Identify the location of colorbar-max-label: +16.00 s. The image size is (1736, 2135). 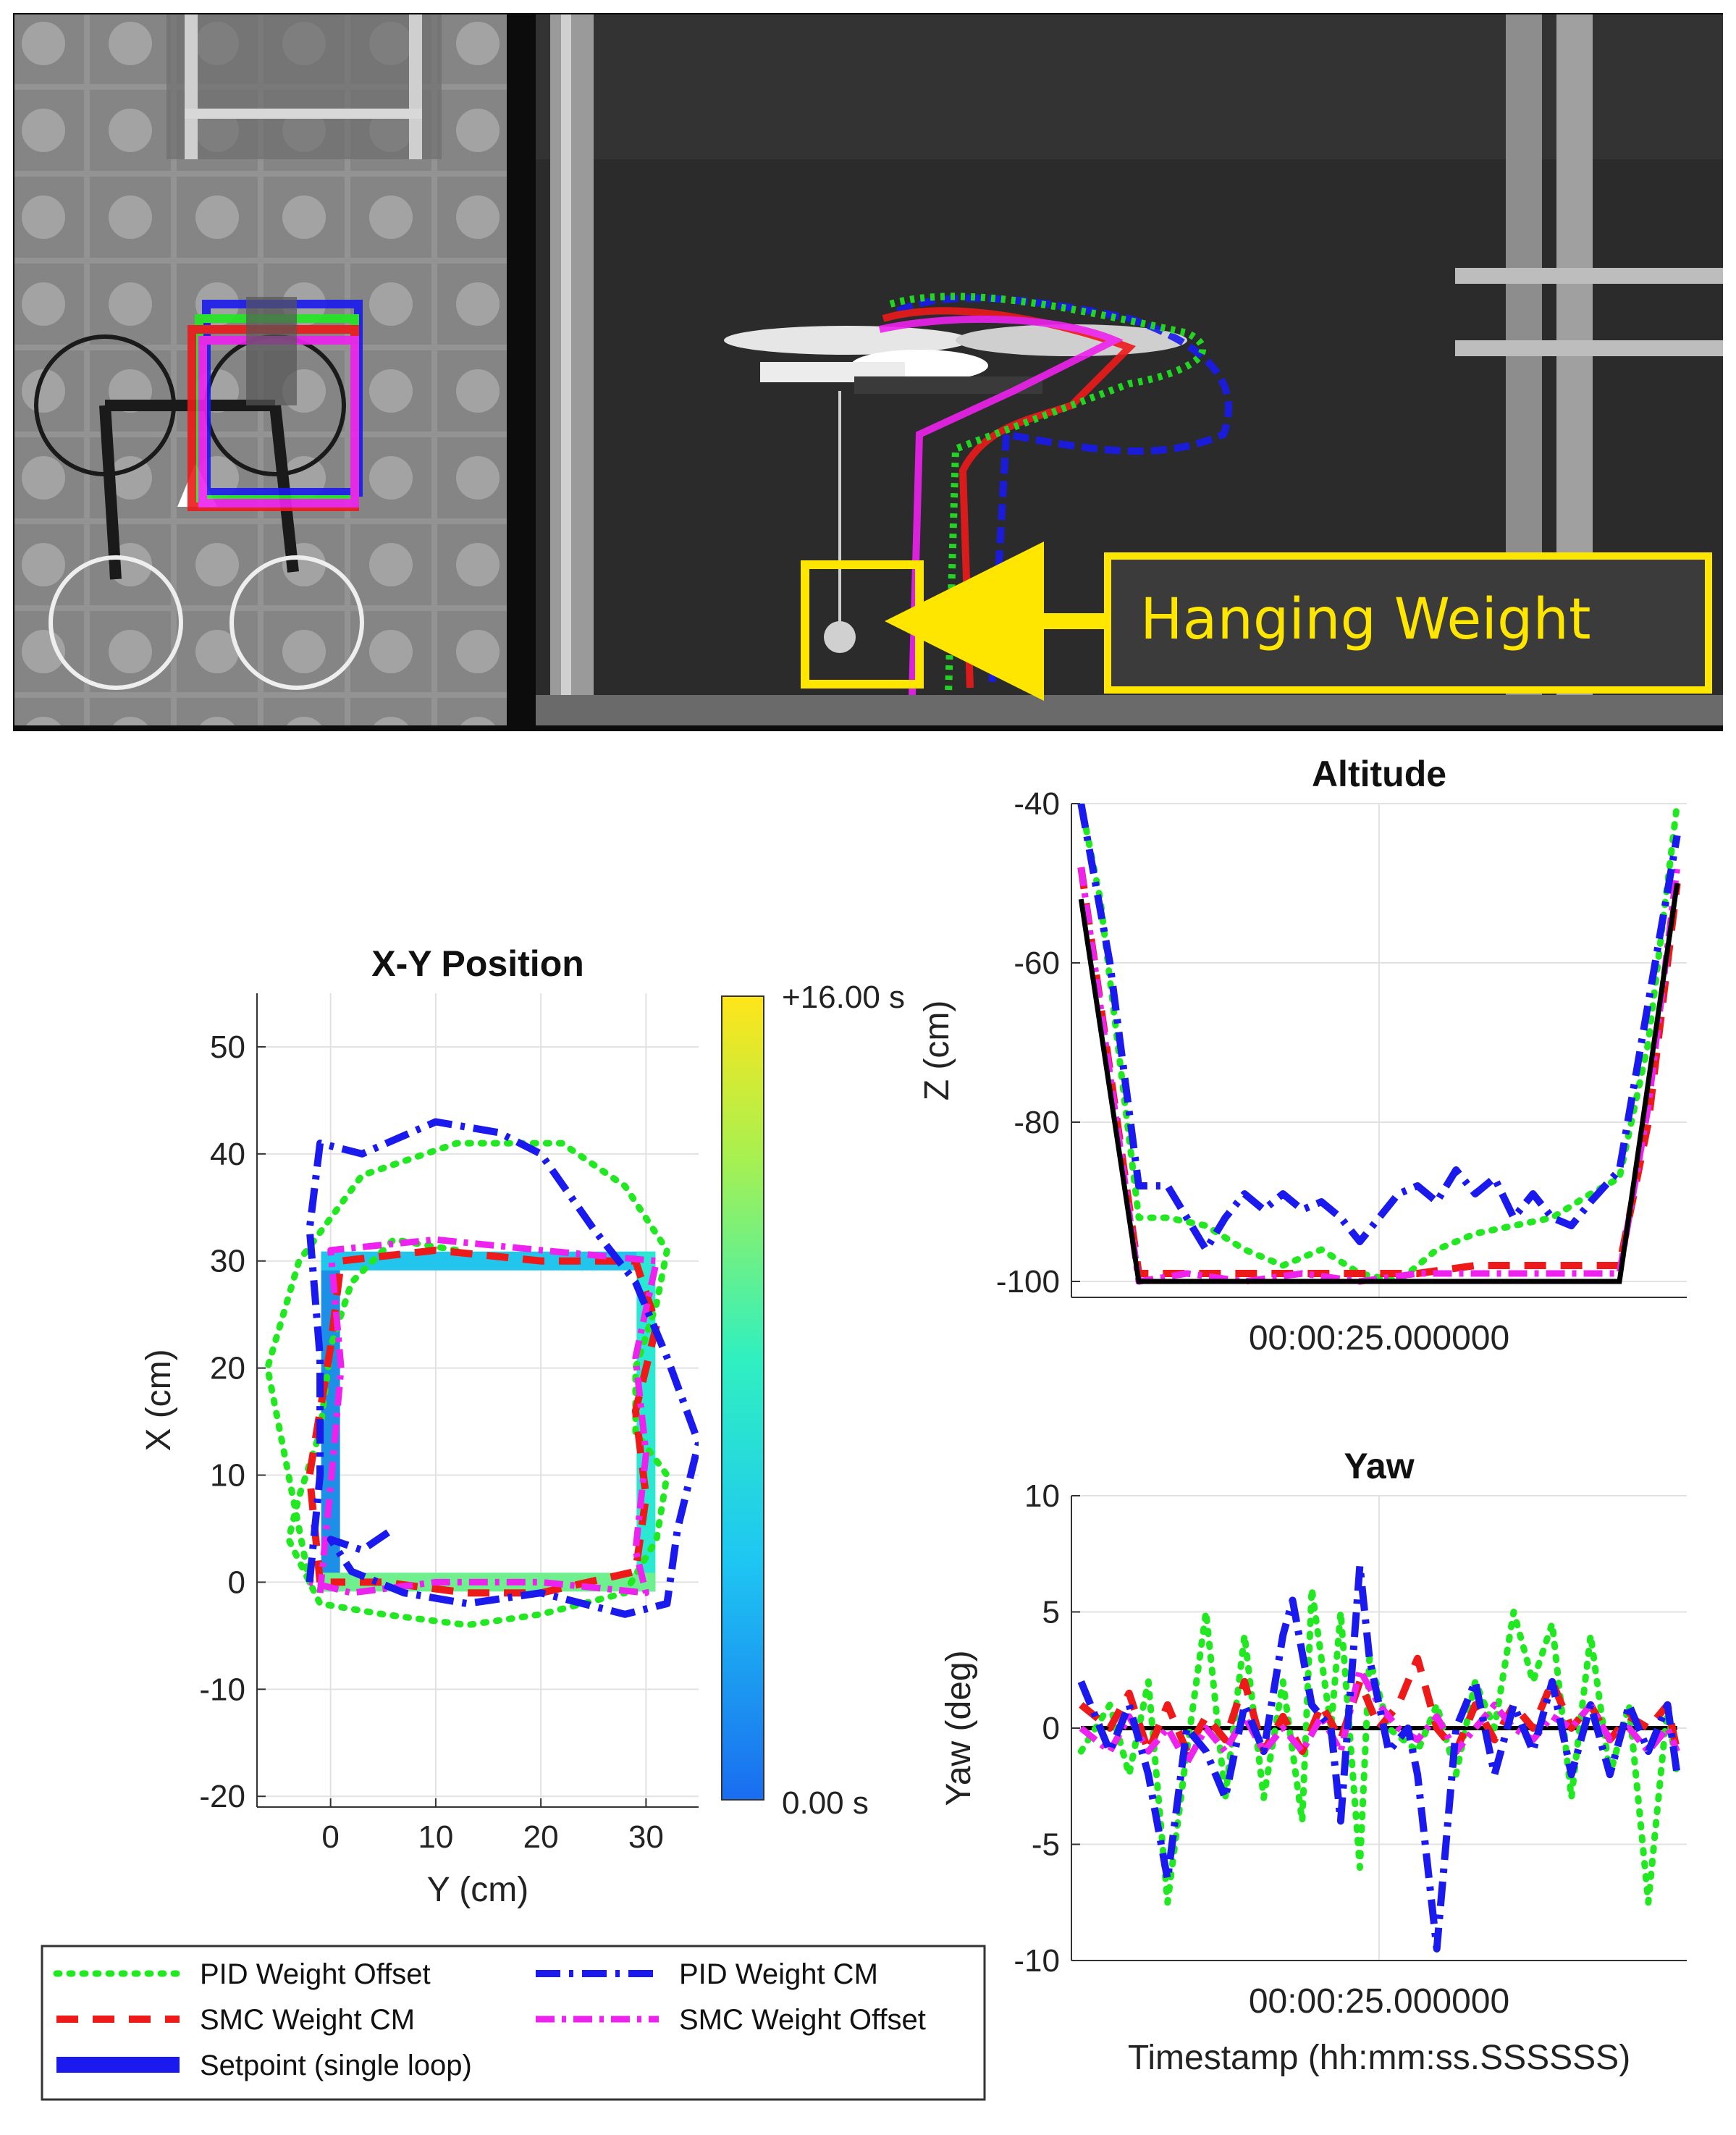
(843, 997).